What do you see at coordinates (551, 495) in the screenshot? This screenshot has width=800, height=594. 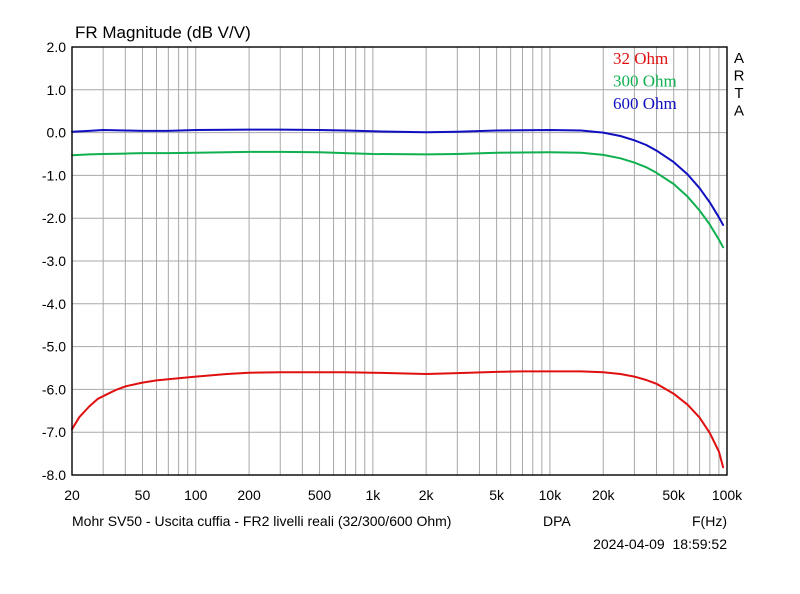 I see `x-tick-label: 10k` at bounding box center [551, 495].